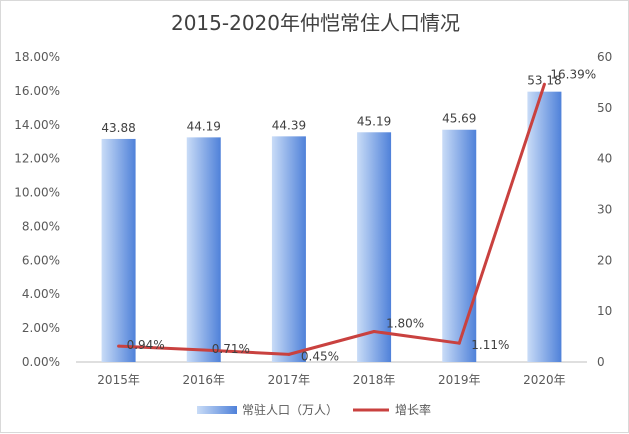  What do you see at coordinates (41, 328) in the screenshot?
I see `y-left-tick-label: 2.00%` at bounding box center [41, 328].